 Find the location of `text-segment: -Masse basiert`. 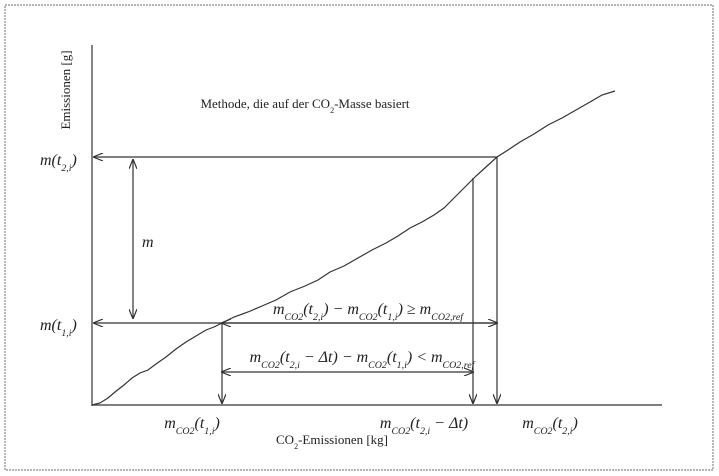

text-segment: -Masse basiert is located at coordinates (372, 103).